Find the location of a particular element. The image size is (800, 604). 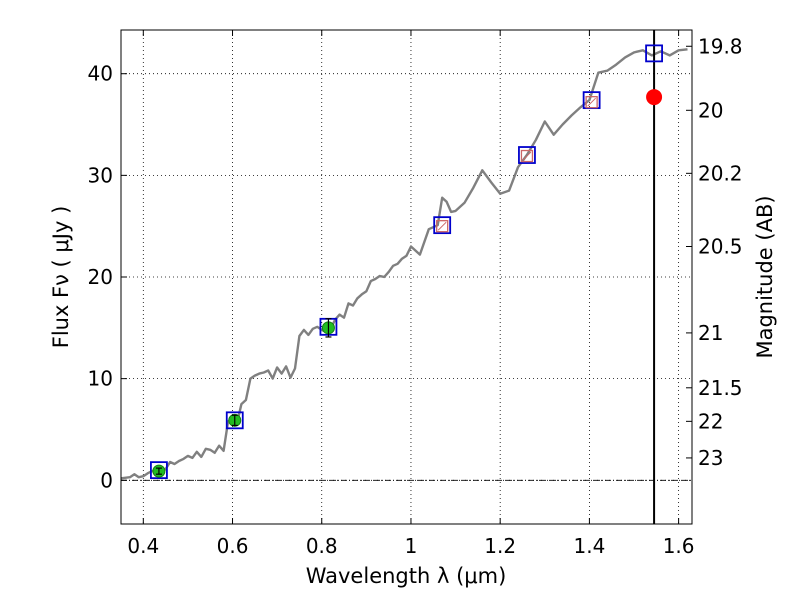

x-tick-label: 1 is located at coordinates (411, 546).